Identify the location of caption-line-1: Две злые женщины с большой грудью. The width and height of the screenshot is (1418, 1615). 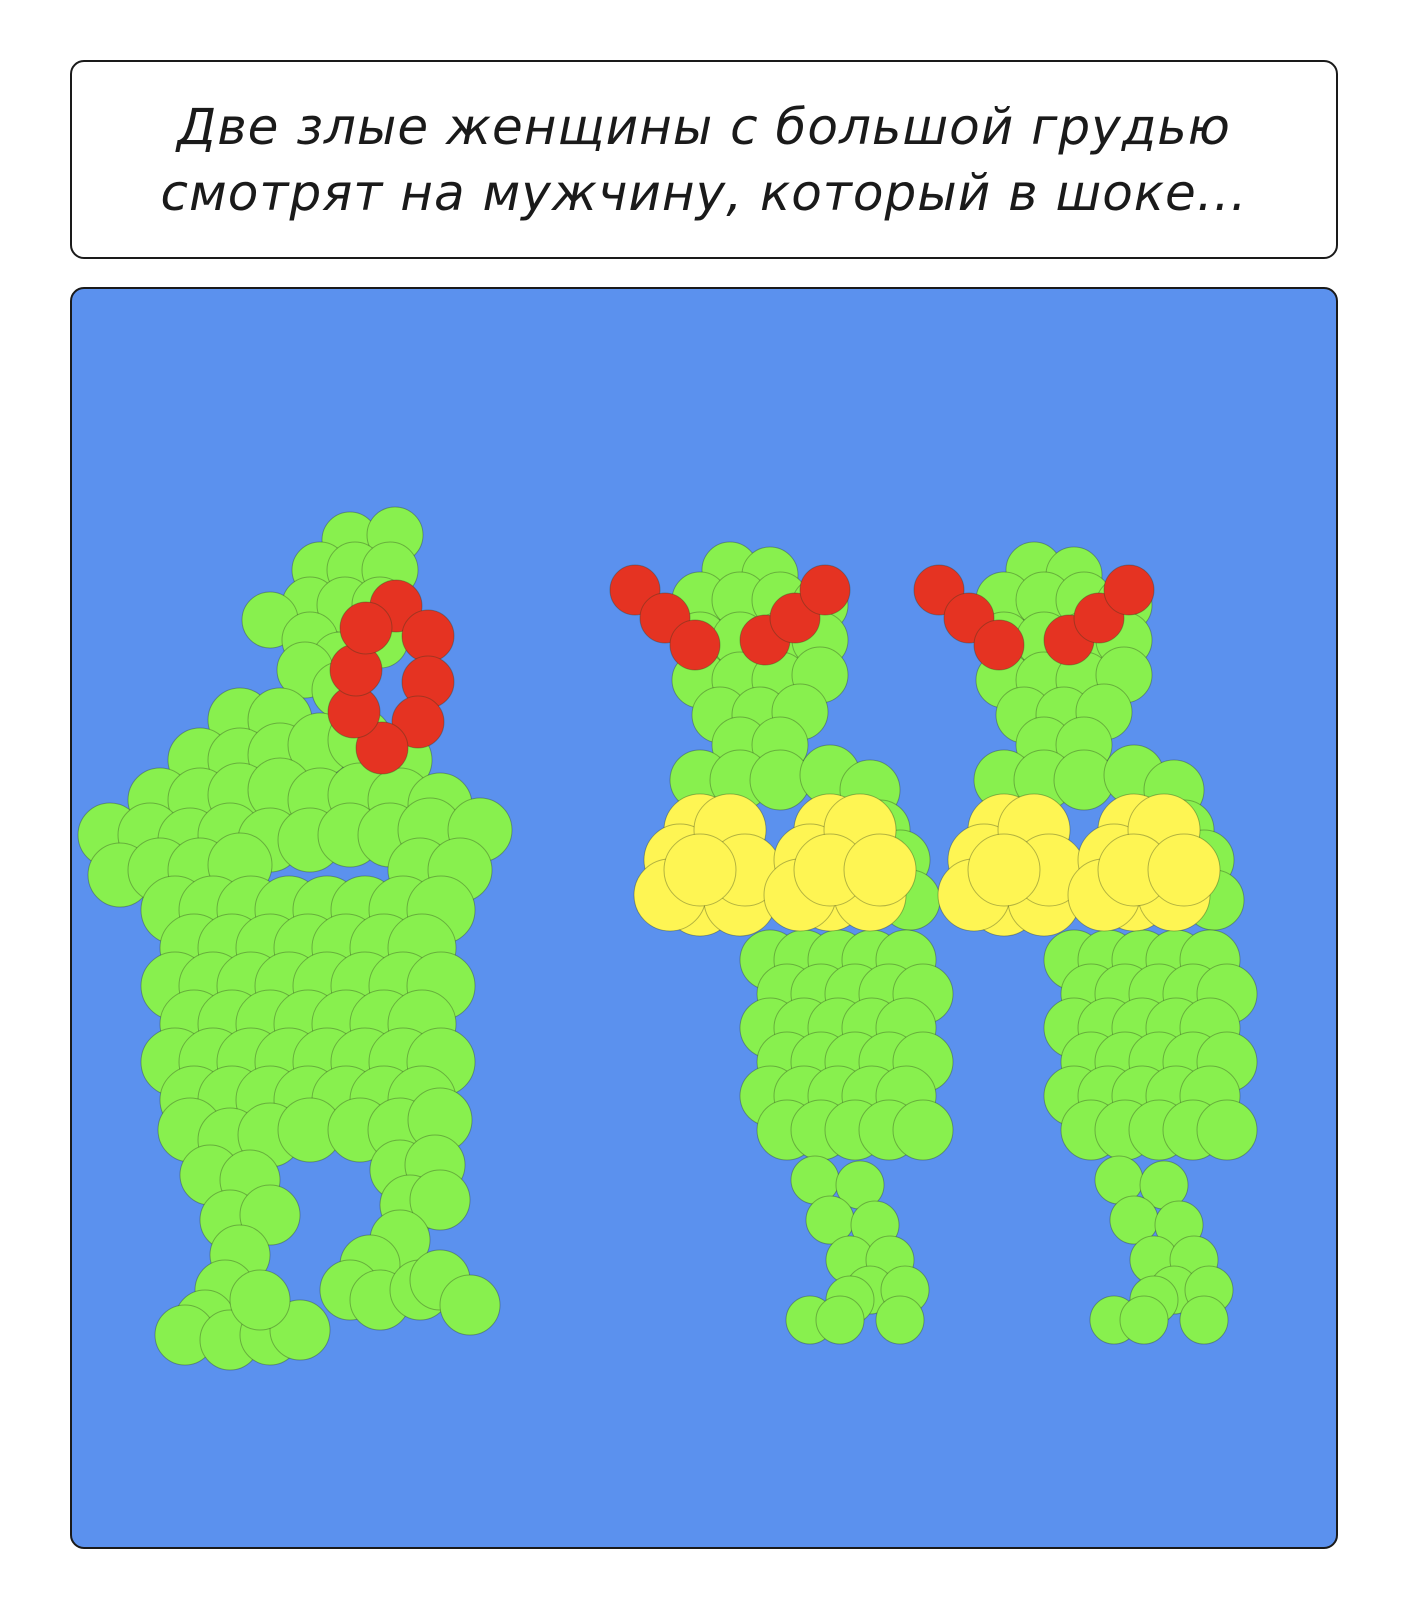
(704, 126).